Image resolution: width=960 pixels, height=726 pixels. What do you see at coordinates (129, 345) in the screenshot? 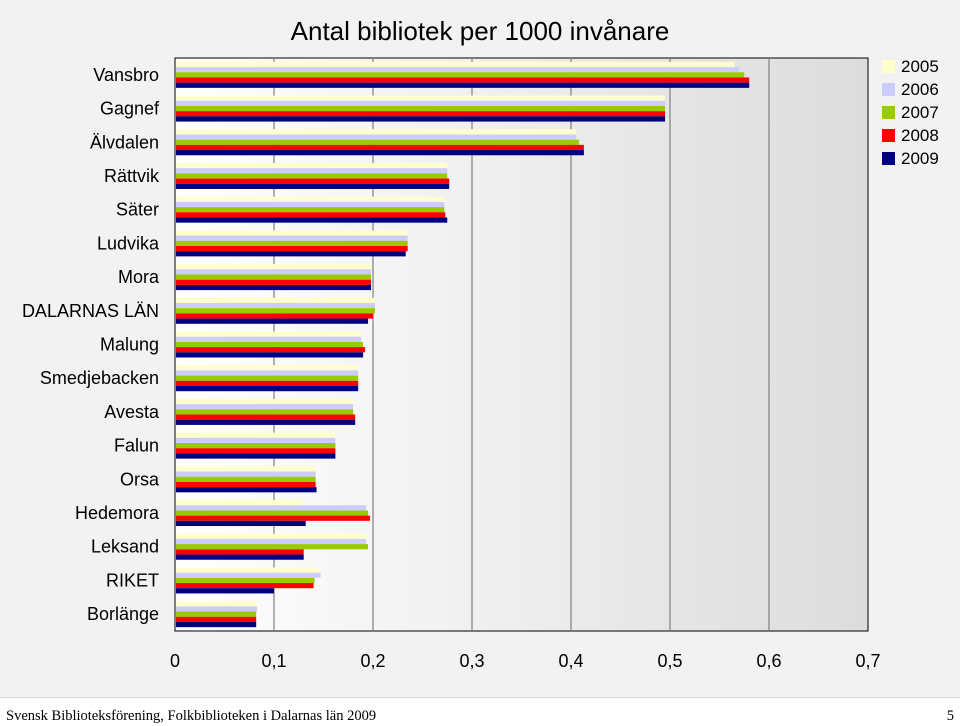
I see `category-label: Malung` at bounding box center [129, 345].